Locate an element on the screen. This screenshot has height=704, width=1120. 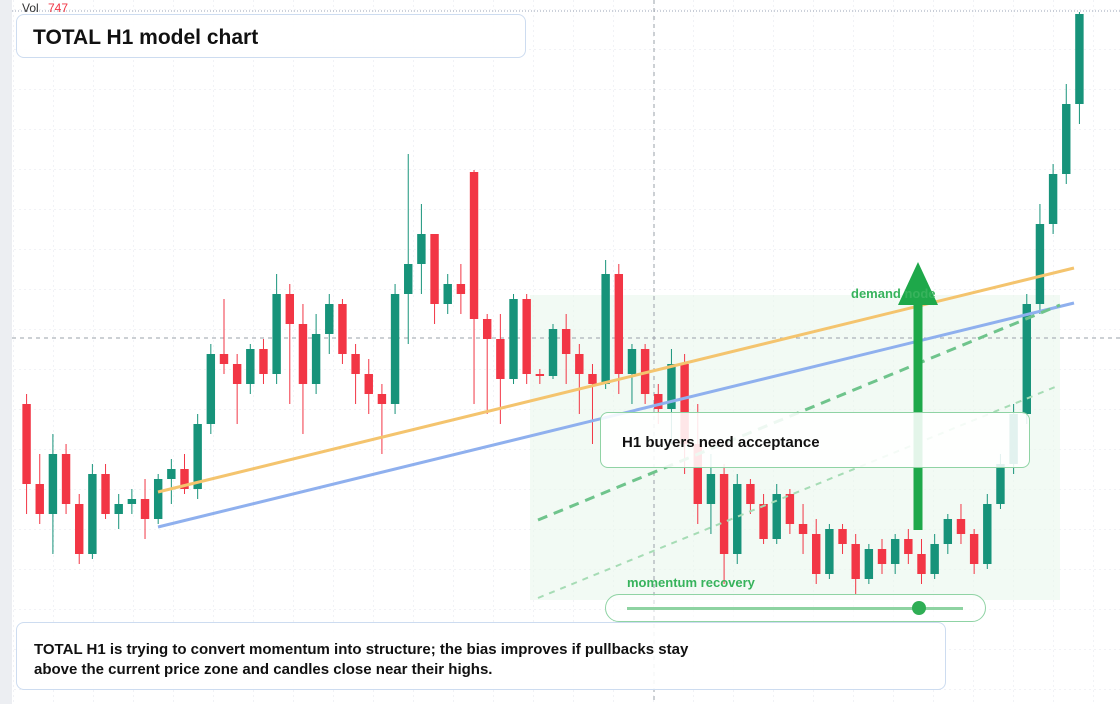
slider-dot is located at coordinates (919, 608).